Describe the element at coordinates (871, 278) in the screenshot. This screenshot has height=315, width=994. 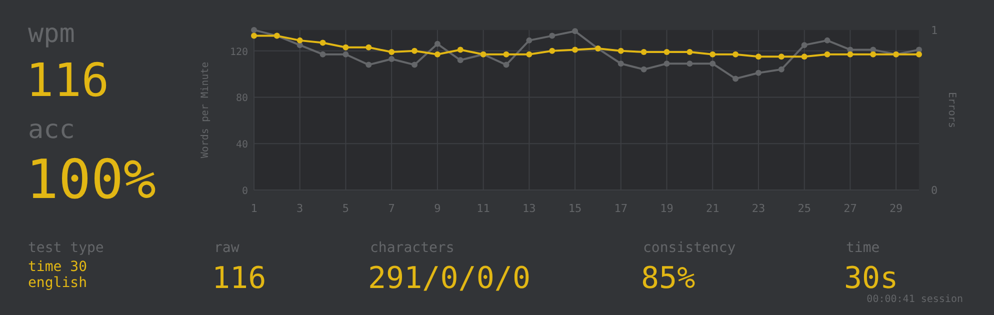
I see `text: 30s` at that location.